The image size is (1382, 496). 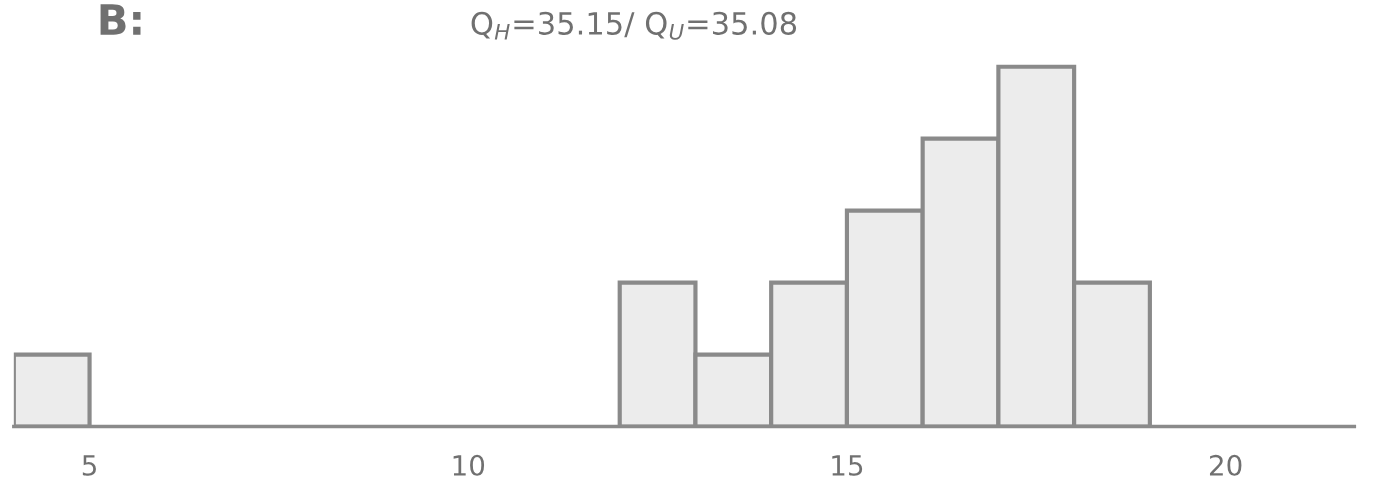 What do you see at coordinates (1225, 465) in the screenshot?
I see `x-tick-label: 20` at bounding box center [1225, 465].